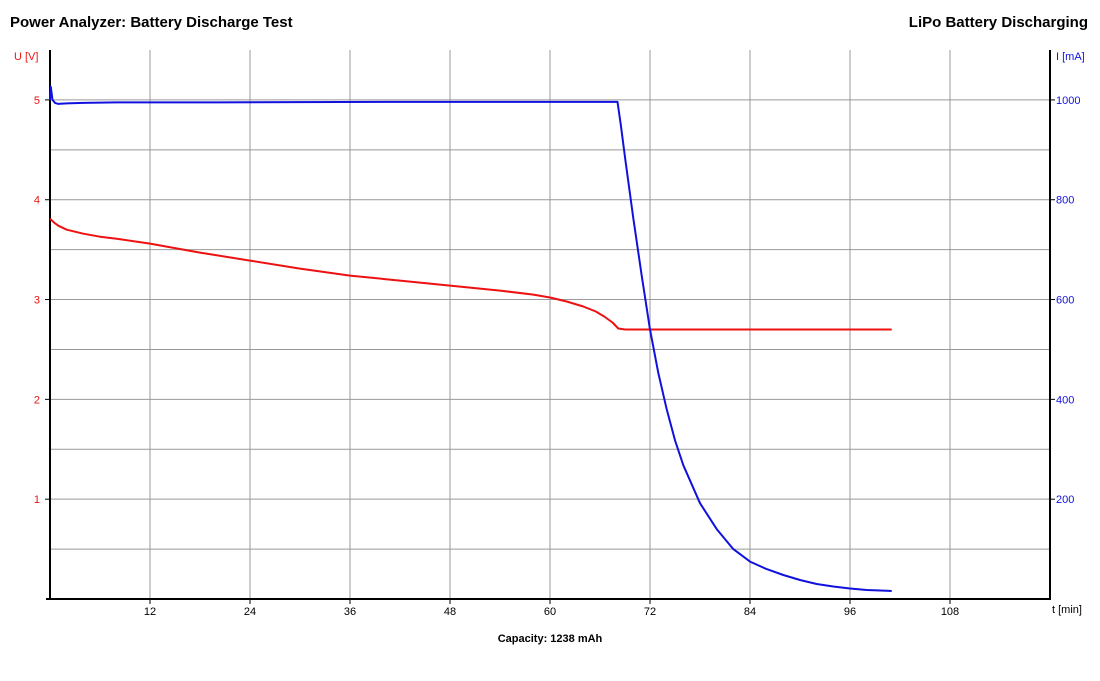 Image resolution: width=1100 pixels, height=681 pixels. What do you see at coordinates (37, 301) in the screenshot?
I see `y-left-tick-label: 3` at bounding box center [37, 301].